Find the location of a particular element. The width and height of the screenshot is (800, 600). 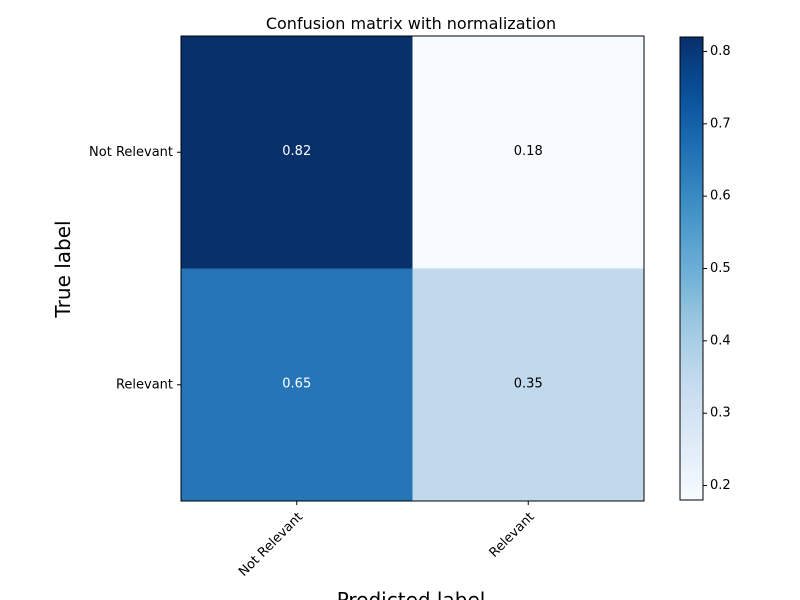

colorbar-ticks: 0.2 0.3 0.4 0.5 0.6 0.7 0.8 is located at coordinates (717, 268).